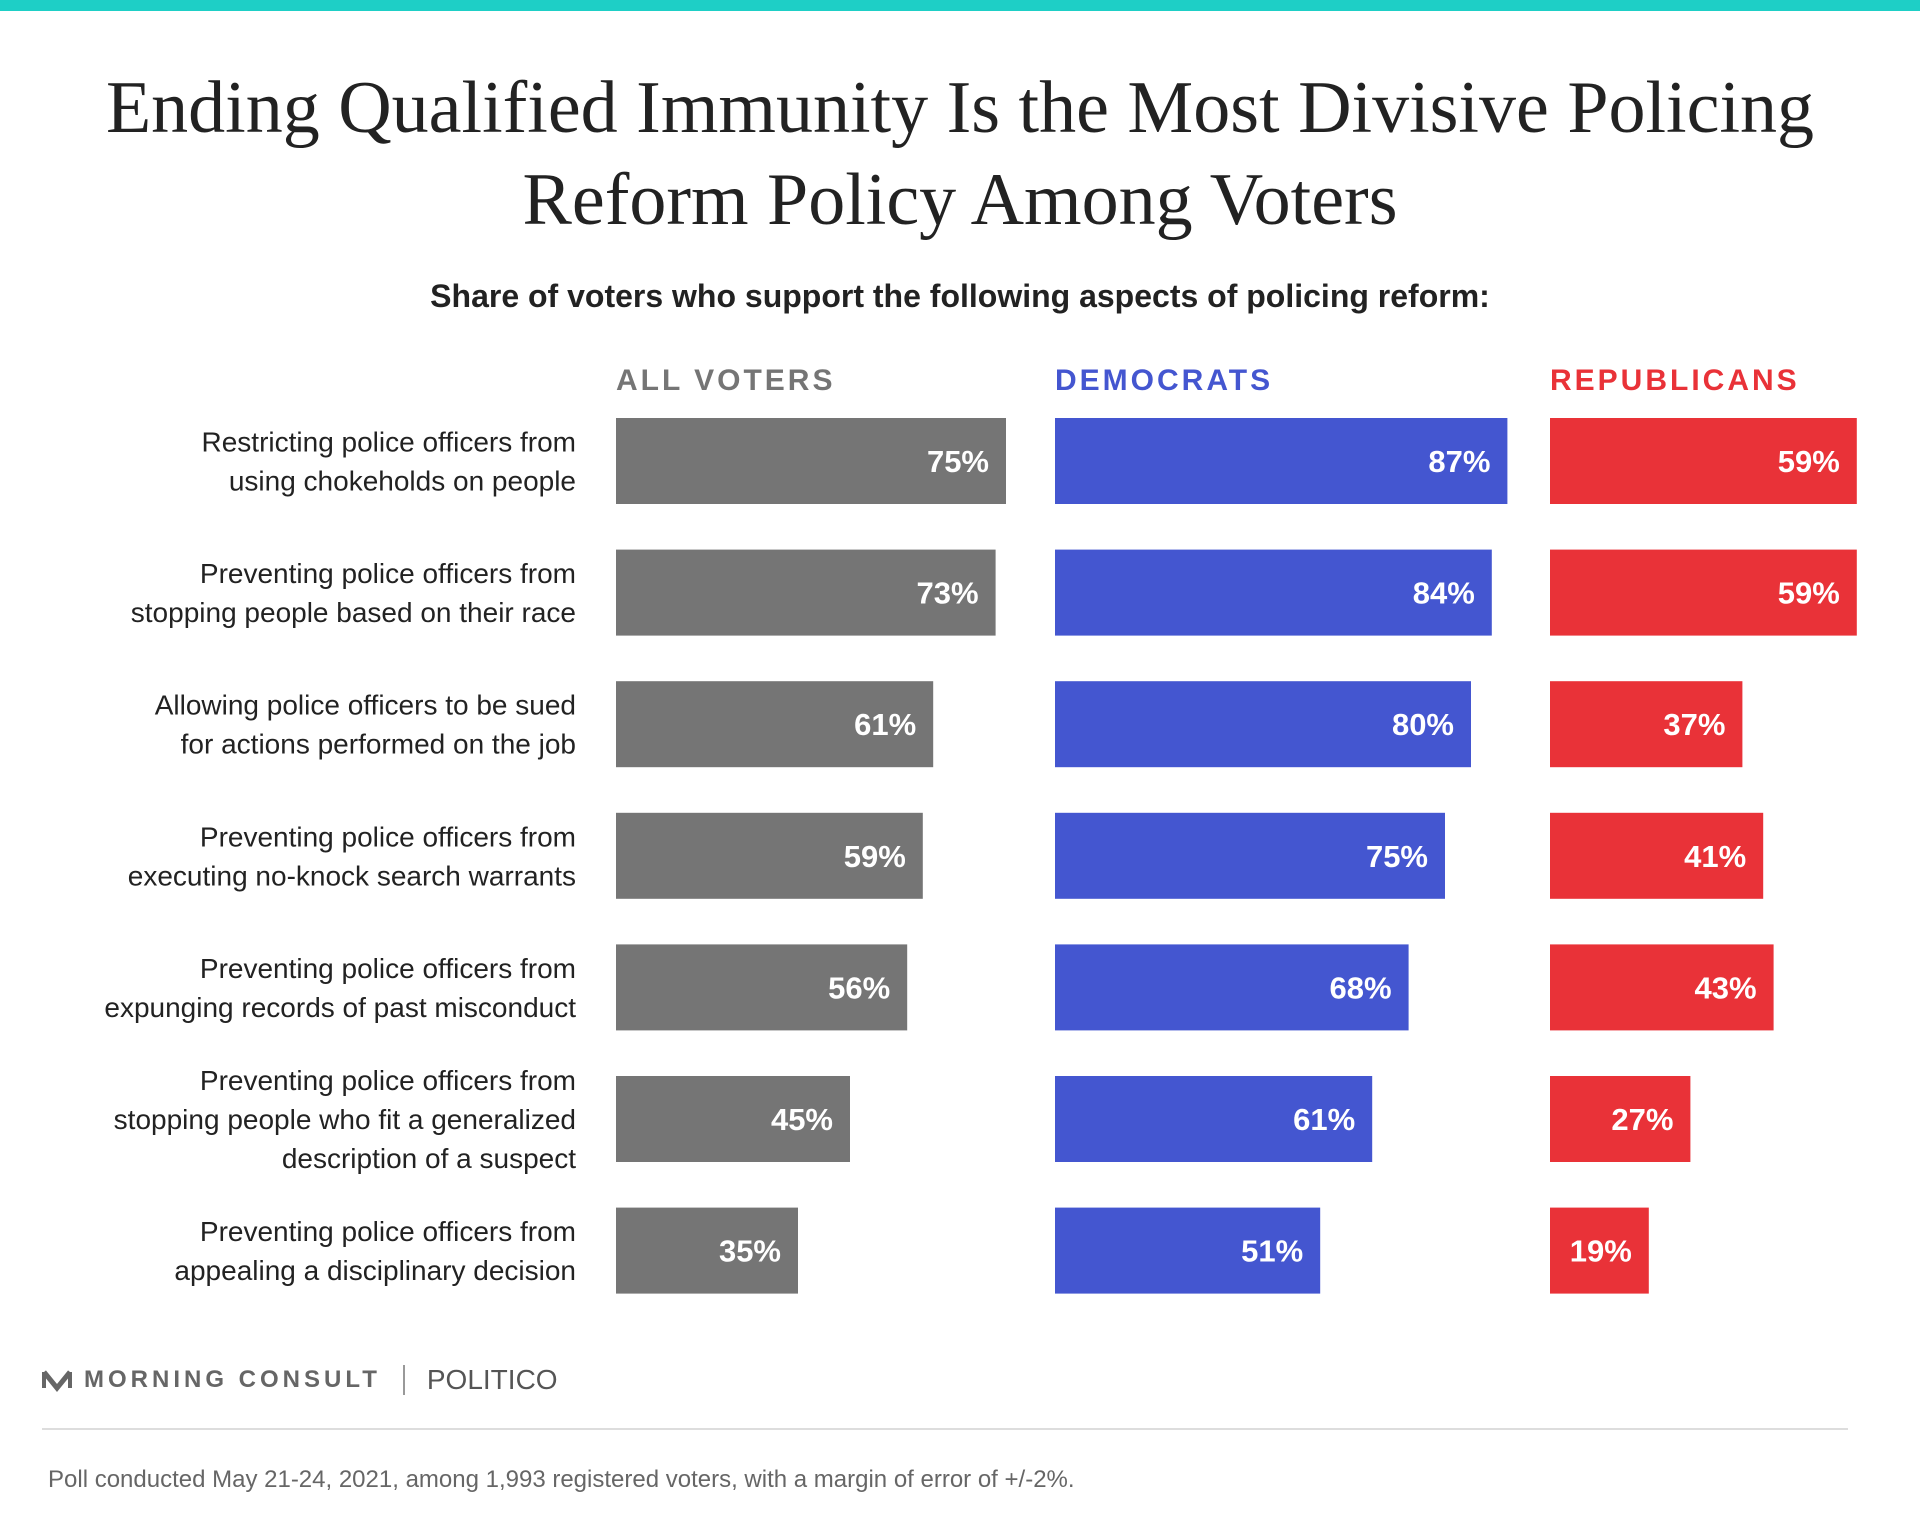 The height and width of the screenshot is (1536, 1920). I want to click on row-label: description of a suspect, so click(429, 1158).